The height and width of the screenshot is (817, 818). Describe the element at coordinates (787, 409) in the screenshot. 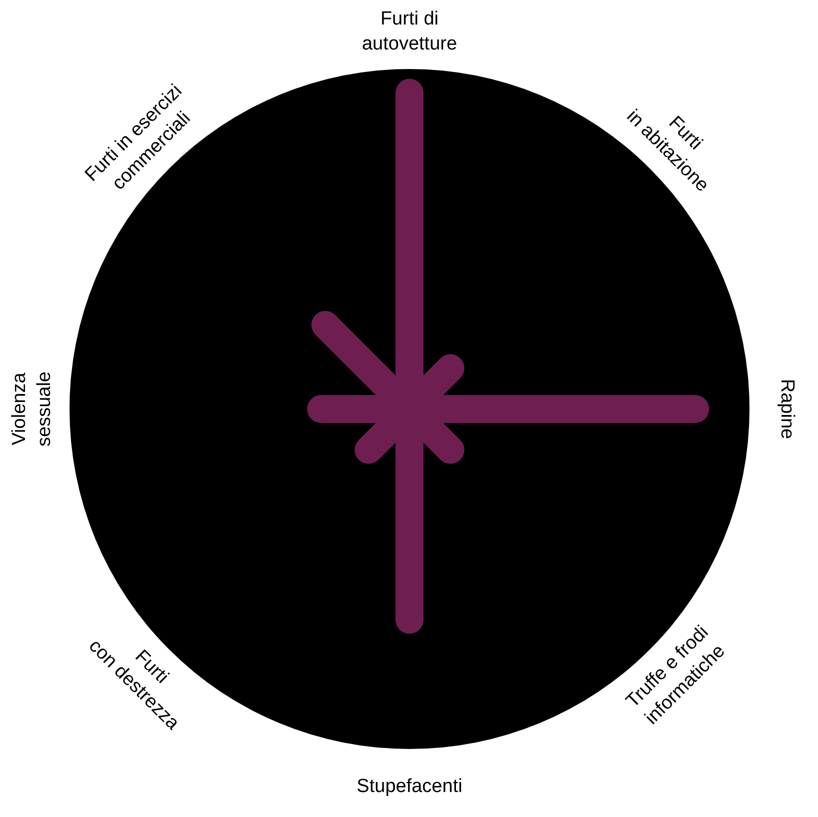

I see `spoke-label: Rapine` at that location.